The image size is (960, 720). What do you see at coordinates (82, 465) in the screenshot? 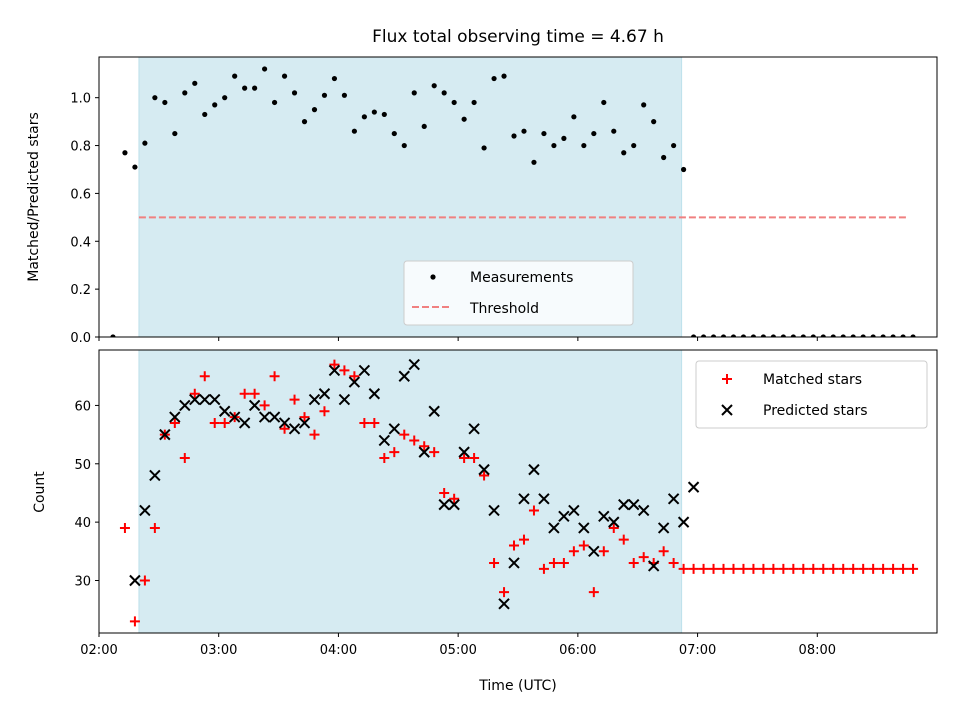
I see `y-tick-label: 50` at bounding box center [82, 465].